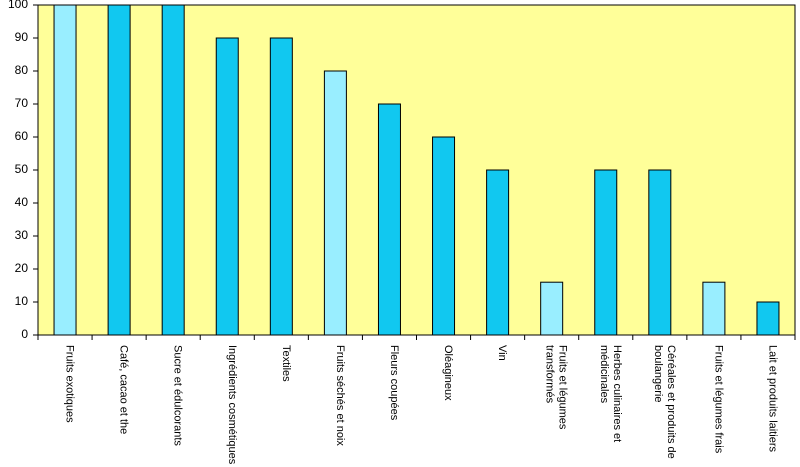  Describe the element at coordinates (69, 384) in the screenshot. I see `x-tick-label: Fruits exotiques` at that location.